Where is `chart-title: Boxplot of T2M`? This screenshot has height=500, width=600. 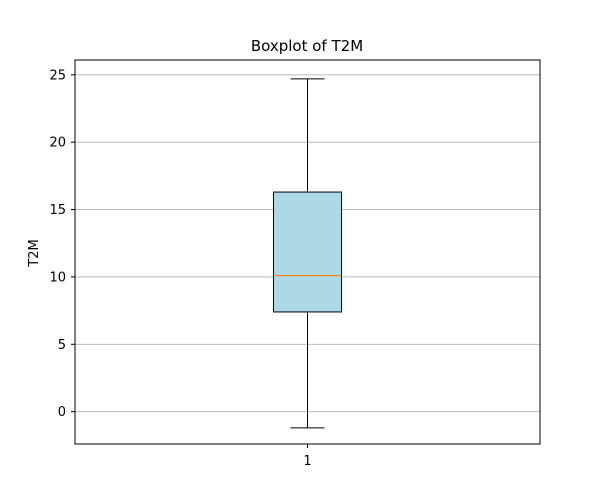
chart-title: Boxplot of T2M is located at coordinates (307, 46).